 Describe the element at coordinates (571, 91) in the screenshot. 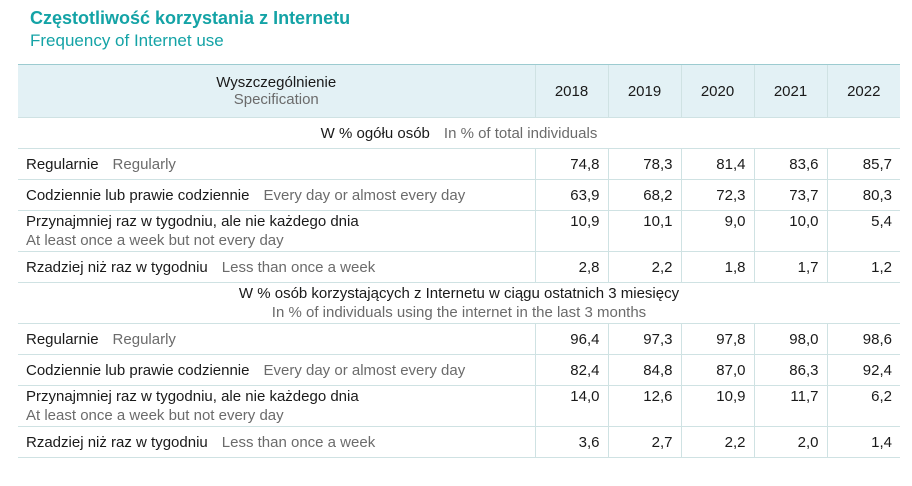

I see `year-header: 2018` at that location.